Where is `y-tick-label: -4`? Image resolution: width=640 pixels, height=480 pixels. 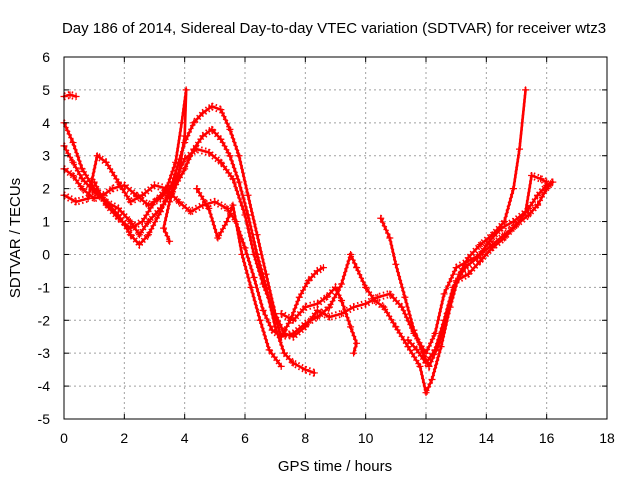 y-tick-label: -4 is located at coordinates (44, 386).